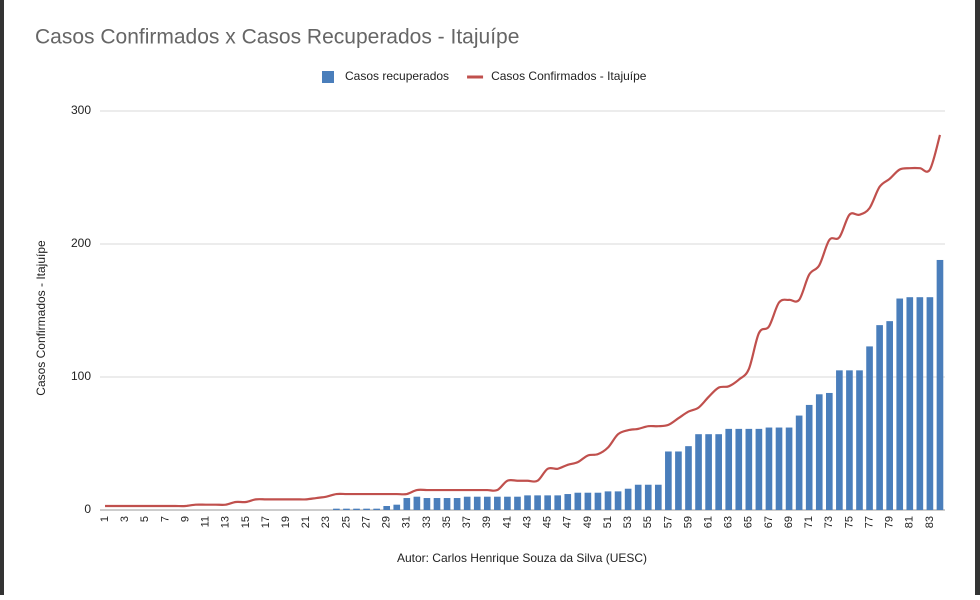  I want to click on x-tick-label: 13, so click(226, 522).